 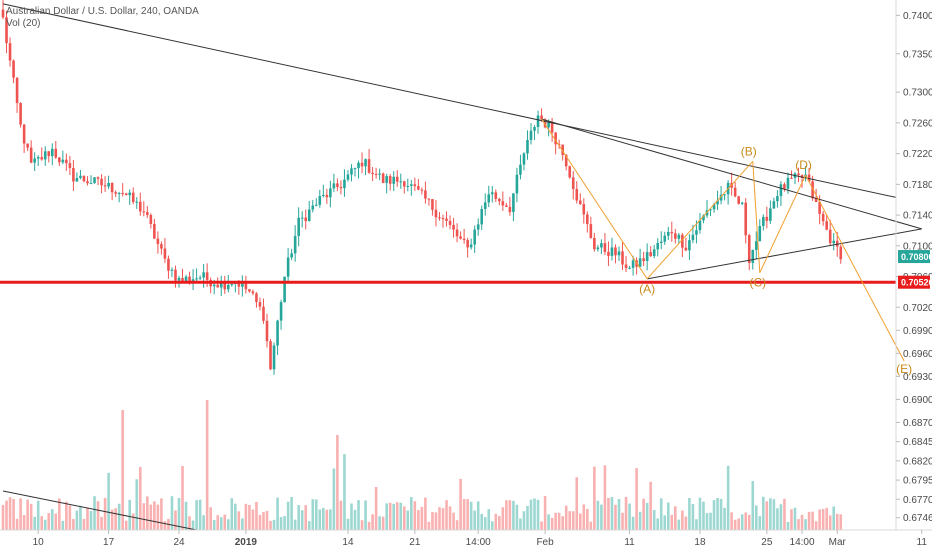 I want to click on triangle-lower-trendline, so click(x=784, y=254).